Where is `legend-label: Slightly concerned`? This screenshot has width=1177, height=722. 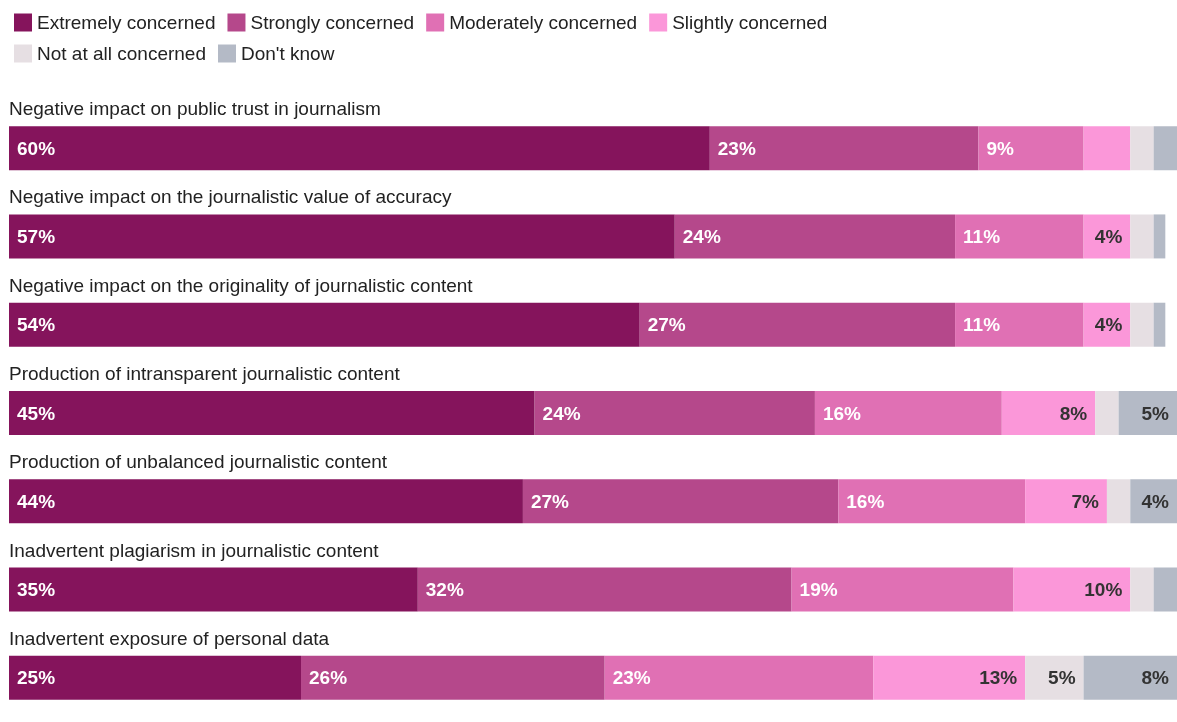
legend-label: Slightly concerned is located at coordinates (750, 22).